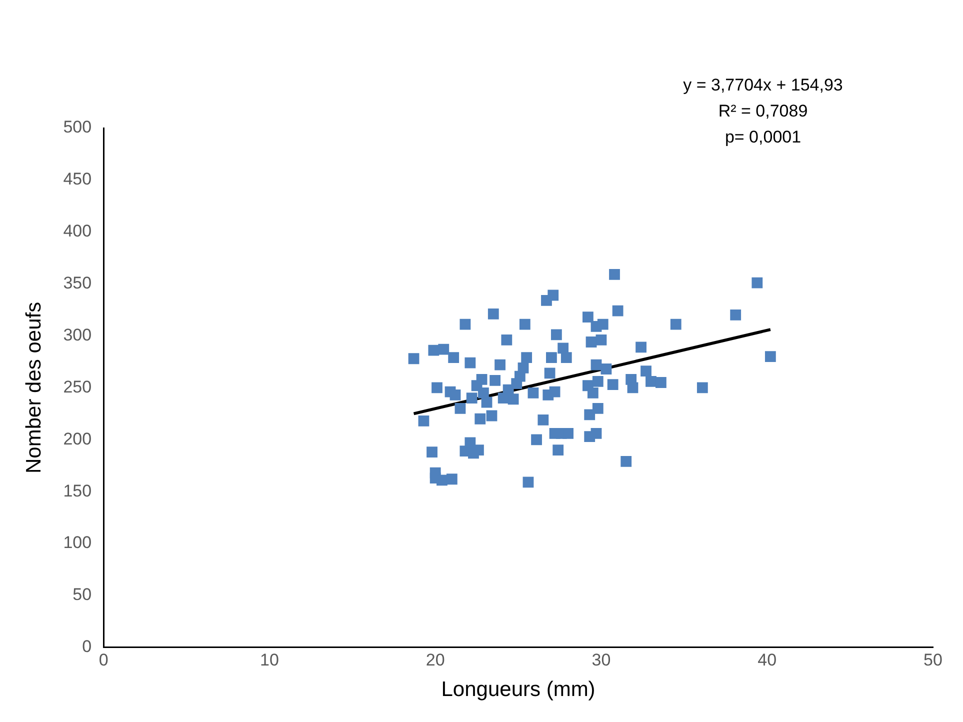 This screenshot has width=963, height=722. Describe the element at coordinates (77, 283) in the screenshot. I see `y-tick-label: 350` at that location.